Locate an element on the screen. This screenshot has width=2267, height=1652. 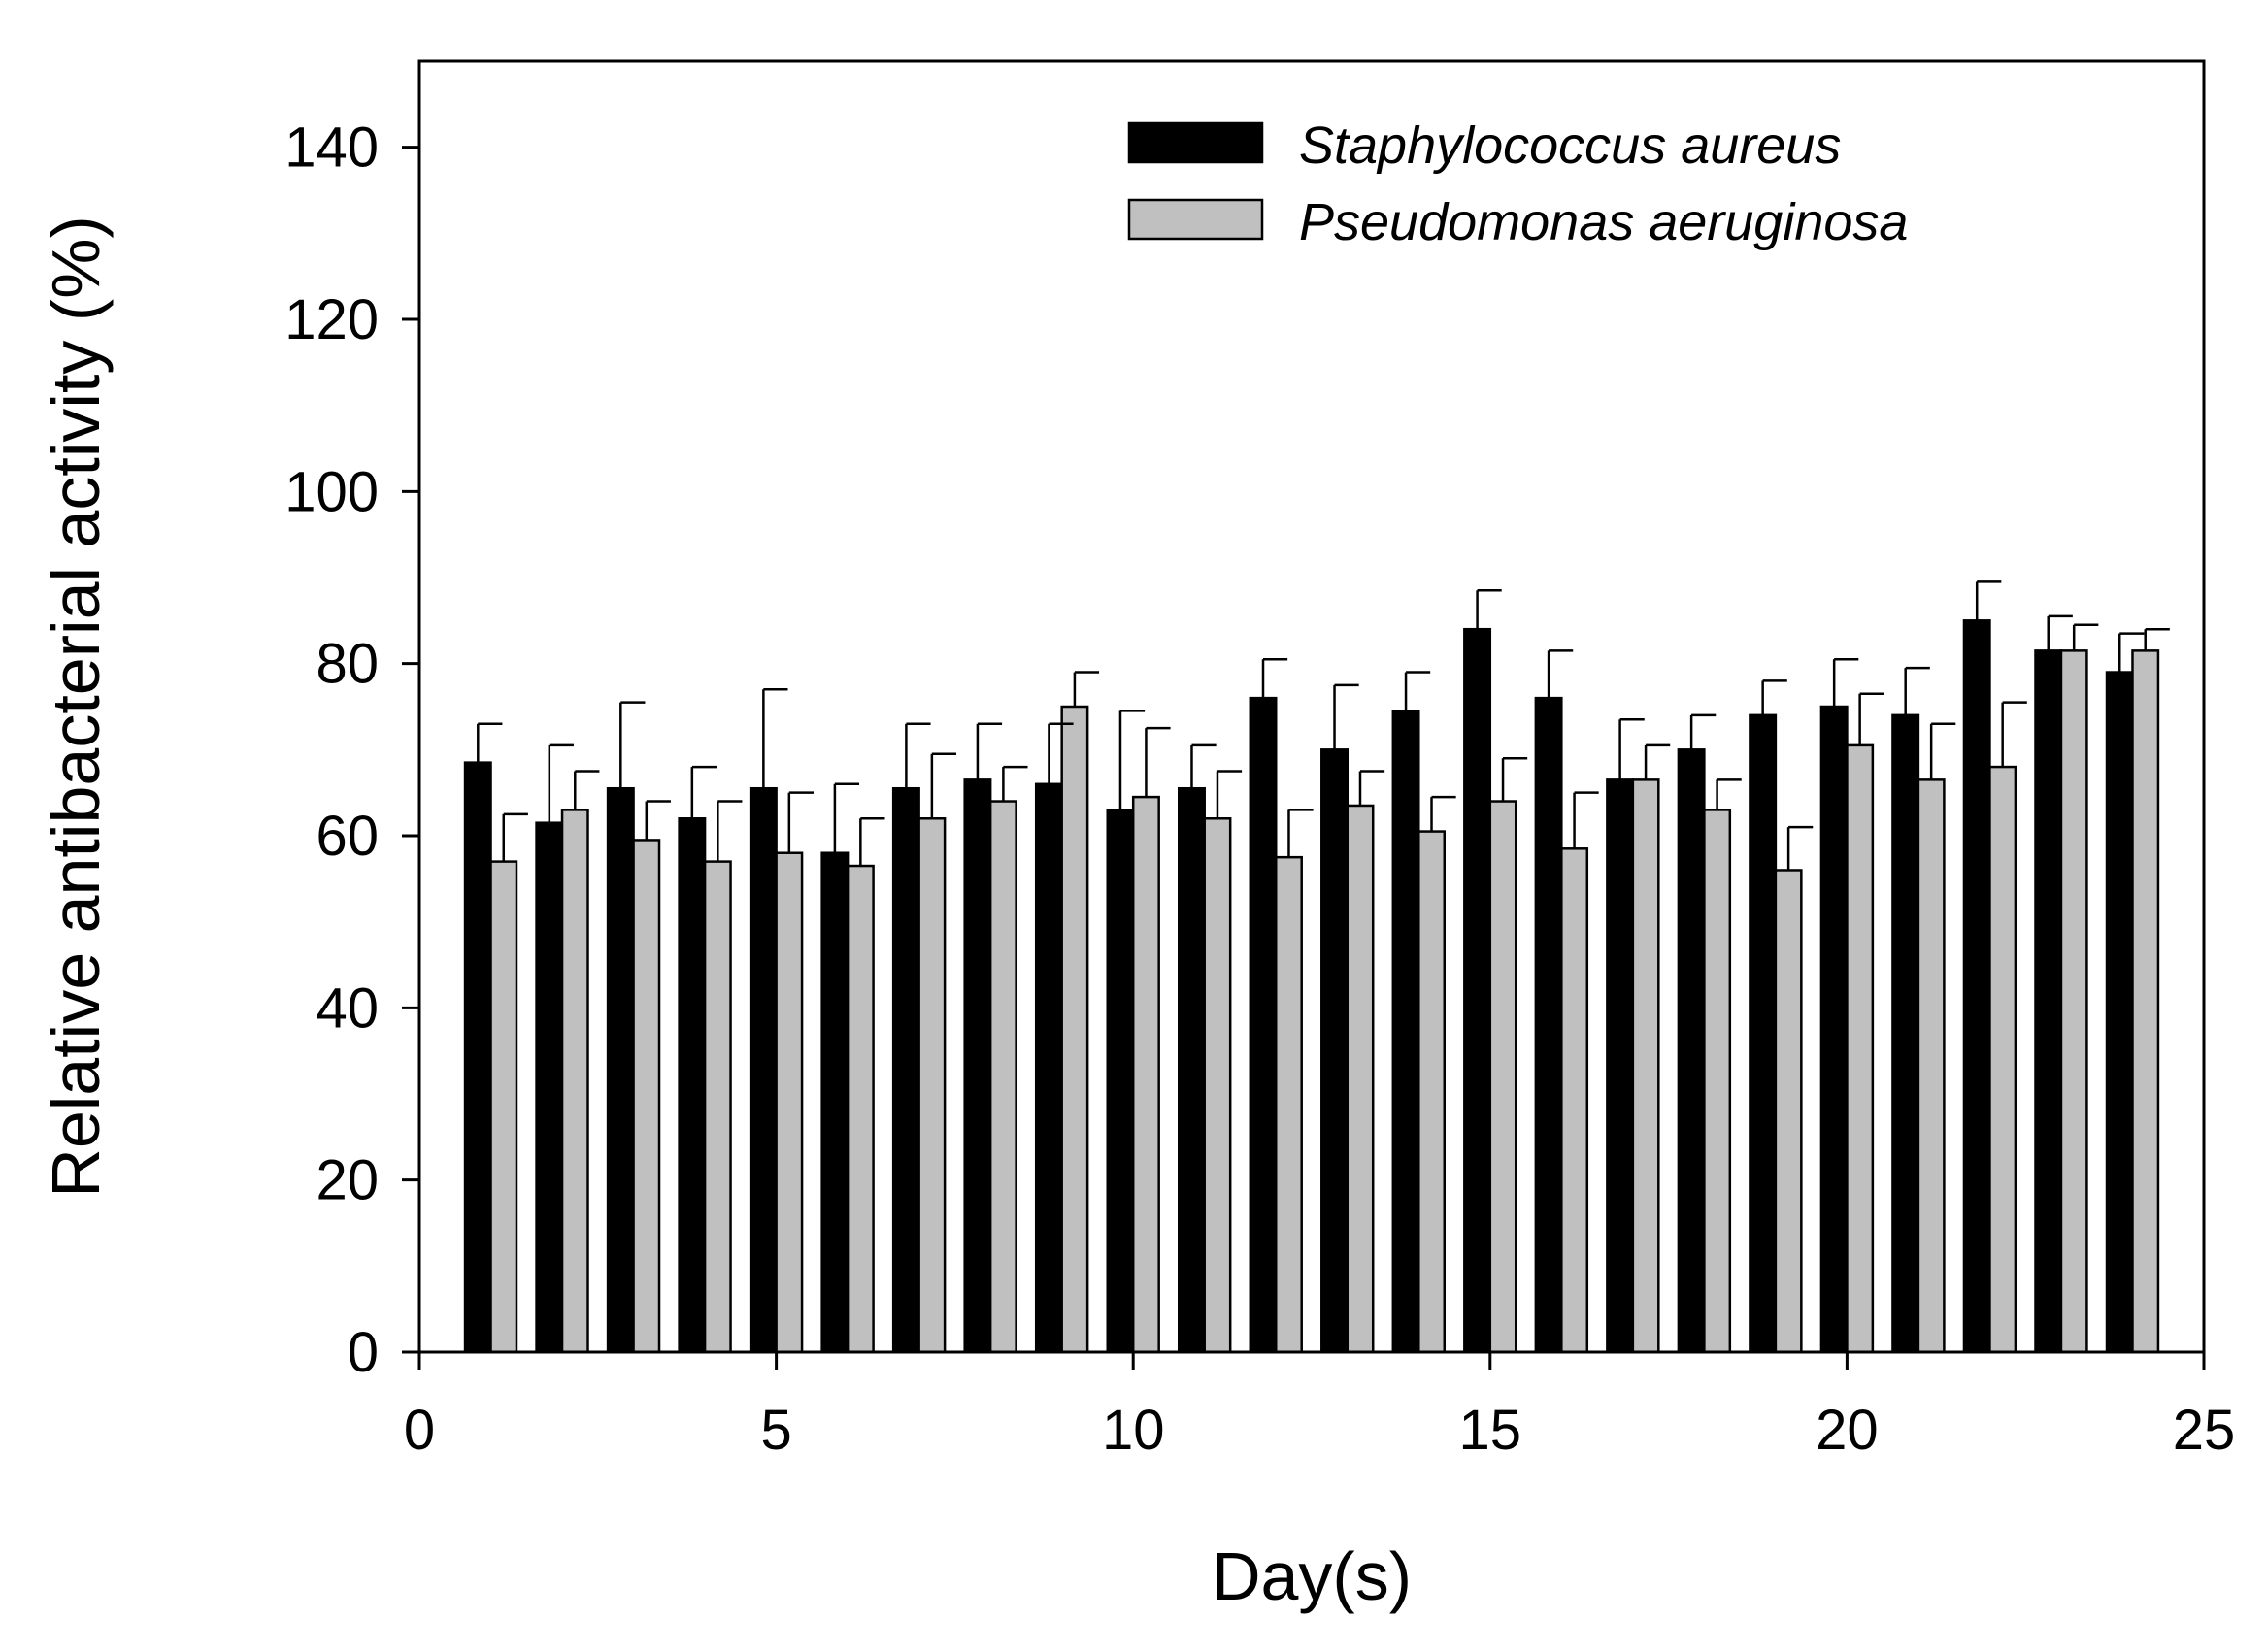
legend-label-pseudomonas-aeruginosa: Pseudomonas aeruginosa is located at coordinates (1603, 222).